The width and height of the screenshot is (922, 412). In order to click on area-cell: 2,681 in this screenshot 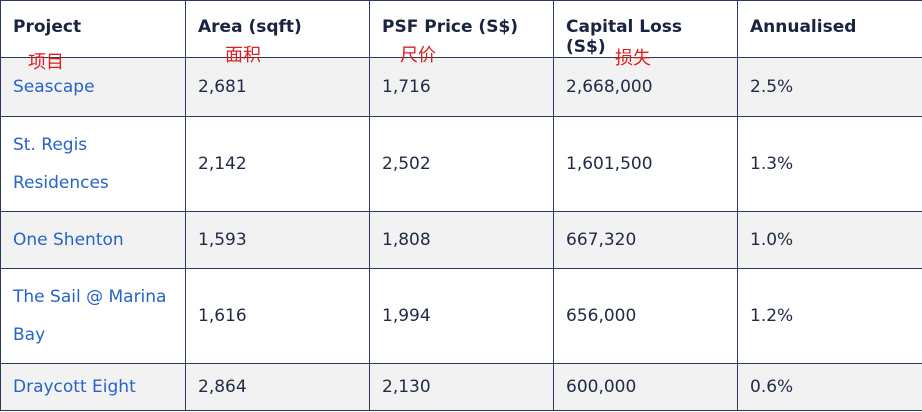, I will do `click(277, 87)`.